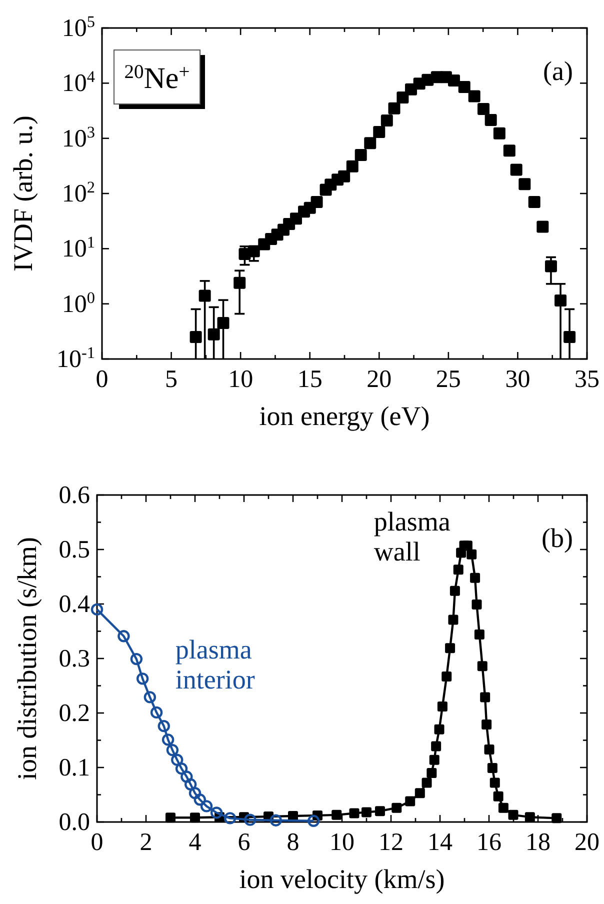  I want to click on x-tick-label: 8, so click(293, 842).